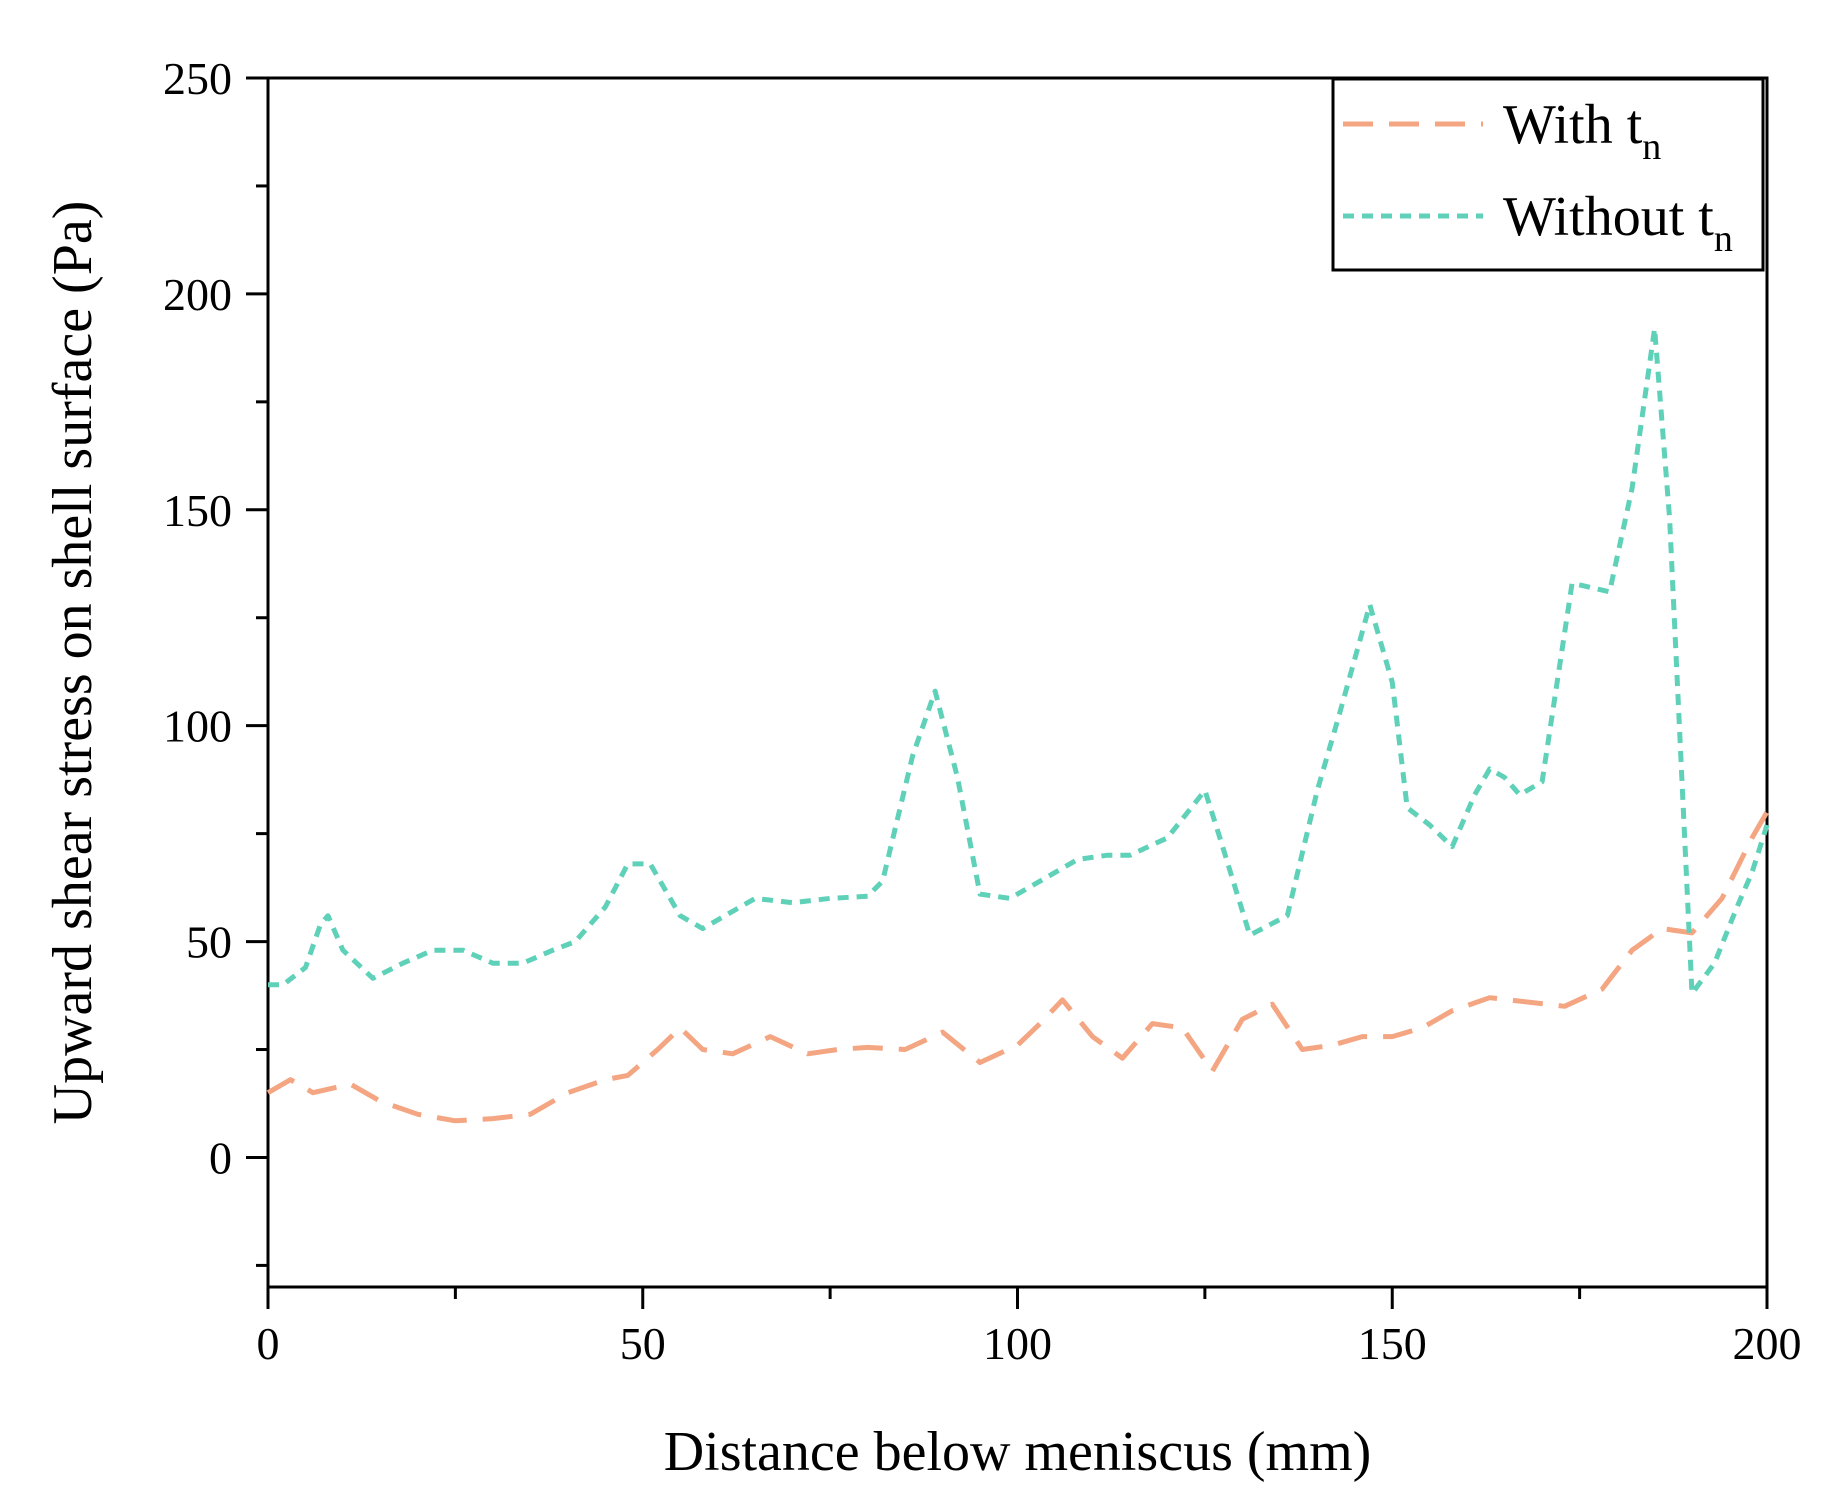 Image resolution: width=1821 pixels, height=1501 pixels. I want to click on y-tick-label: 150, so click(197, 510).